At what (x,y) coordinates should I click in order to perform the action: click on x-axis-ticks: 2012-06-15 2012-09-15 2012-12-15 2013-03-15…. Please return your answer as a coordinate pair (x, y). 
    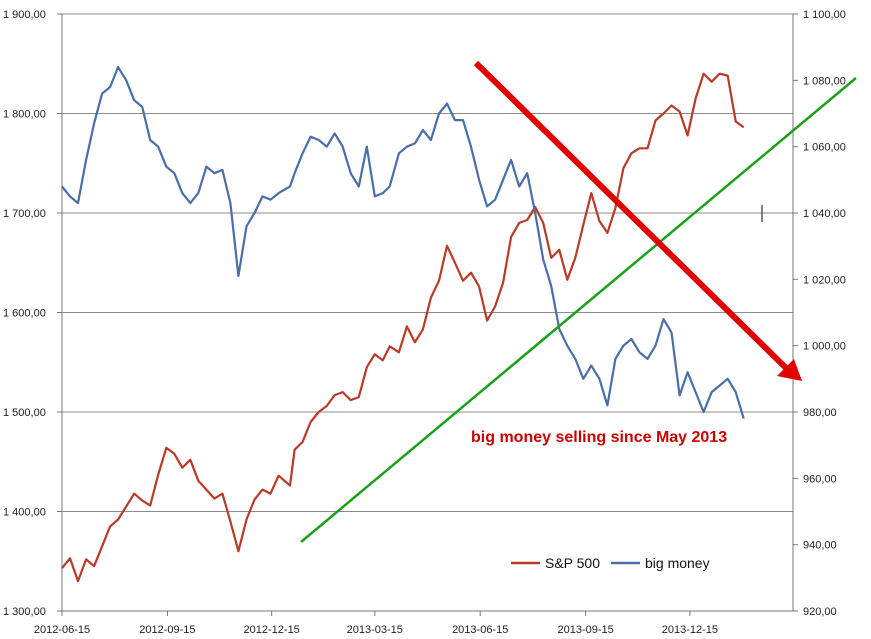
    Looking at the image, I should click on (376, 623).